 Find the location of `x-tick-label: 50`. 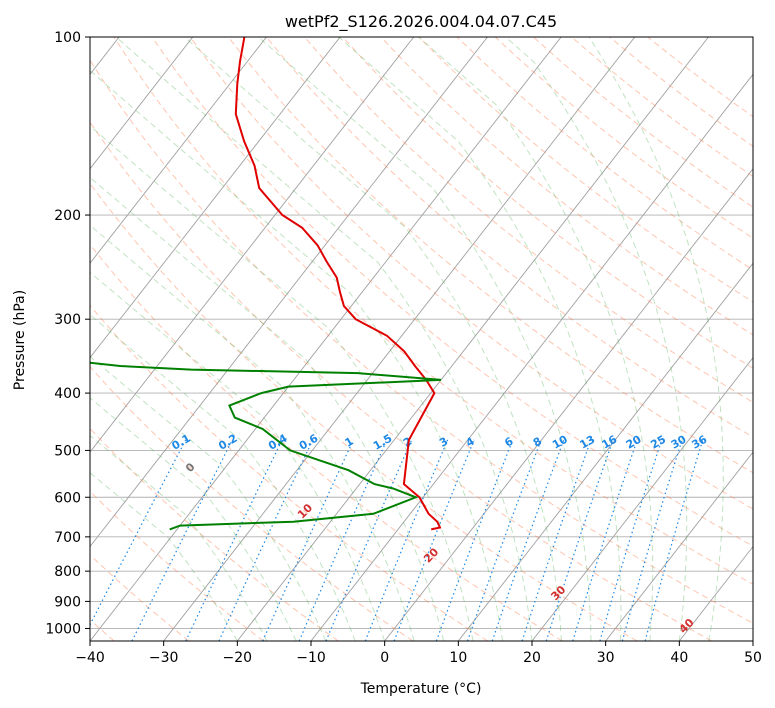

x-tick-label: 50 is located at coordinates (753, 658).